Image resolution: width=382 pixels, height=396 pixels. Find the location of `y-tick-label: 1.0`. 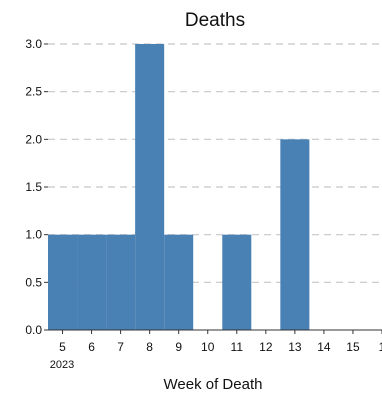

y-tick-label: 1.0 is located at coordinates (33, 235).